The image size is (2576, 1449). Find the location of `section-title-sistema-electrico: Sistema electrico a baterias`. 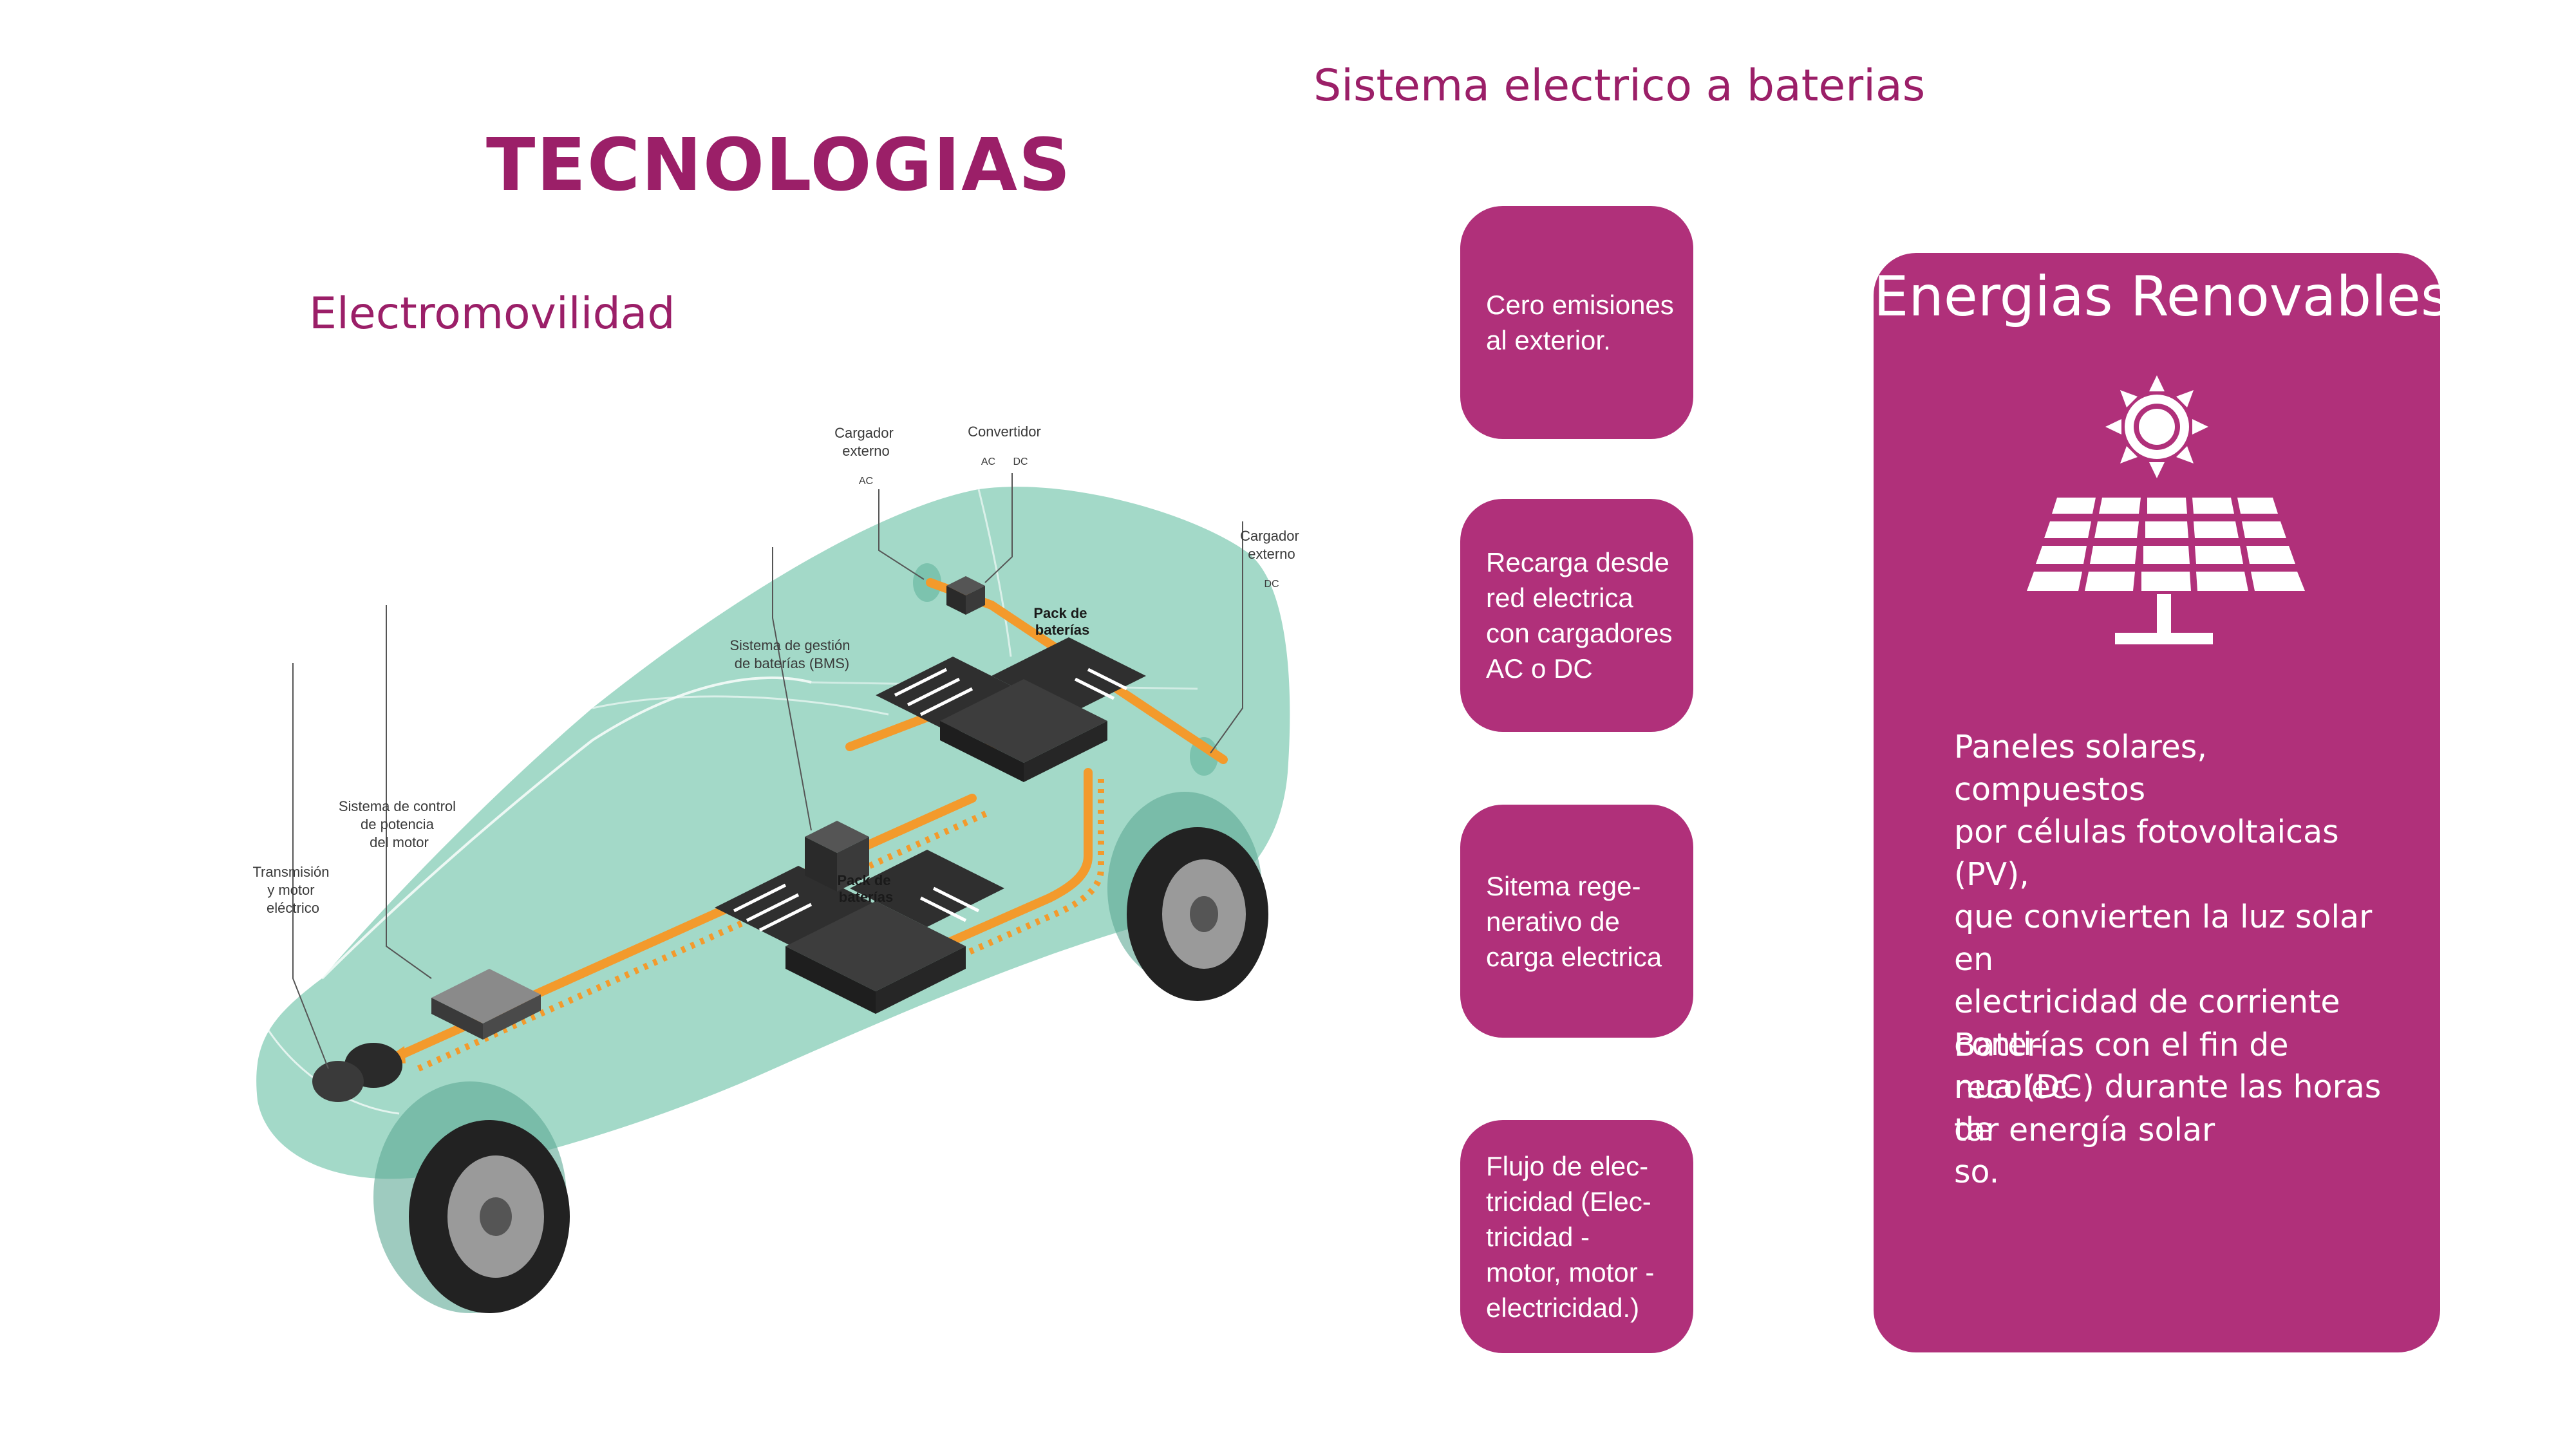

section-title-sistema-electrico: Sistema electrico a baterias is located at coordinates (1619, 86).